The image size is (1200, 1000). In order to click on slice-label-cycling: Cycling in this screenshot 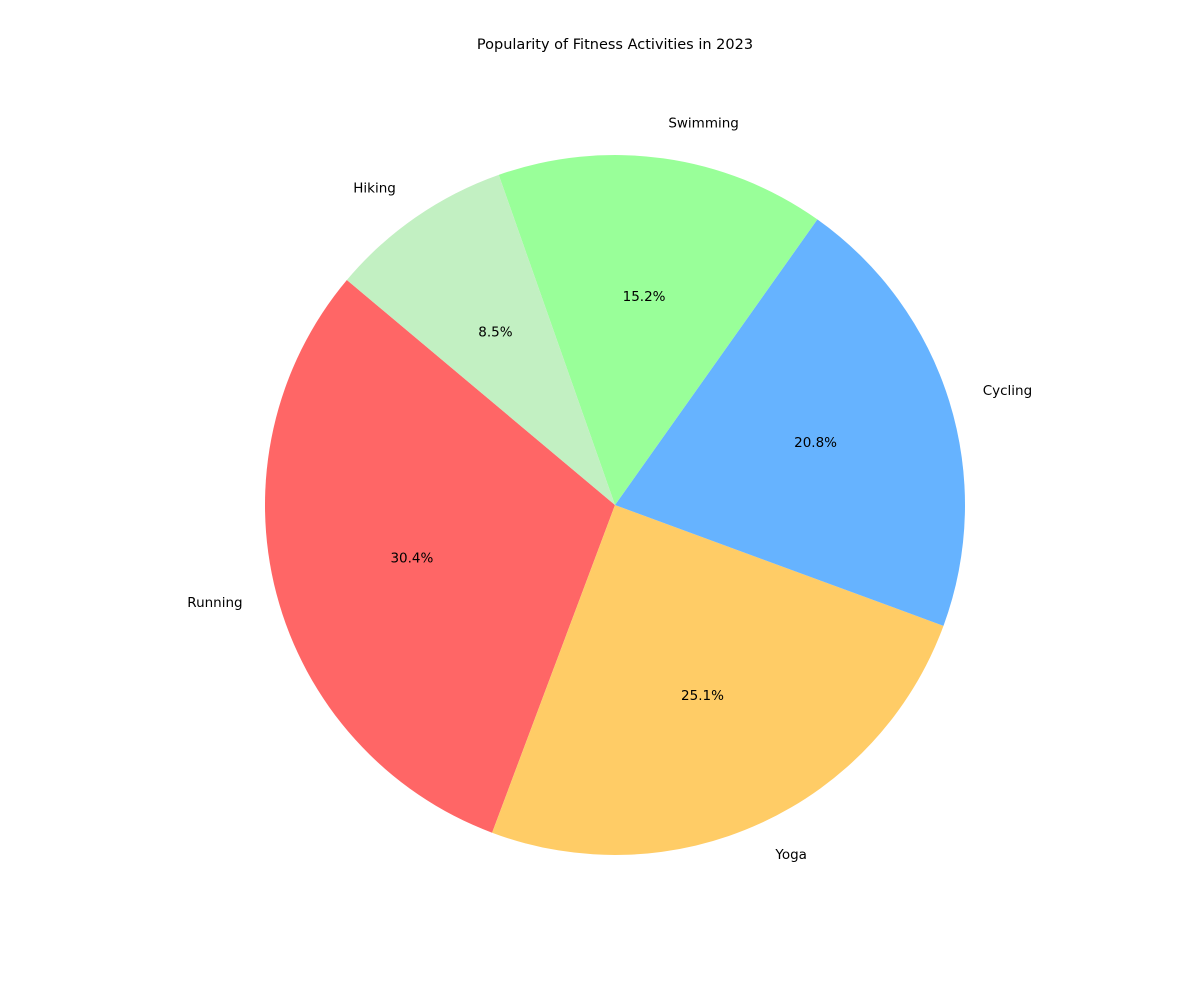, I will do `click(1007, 391)`.